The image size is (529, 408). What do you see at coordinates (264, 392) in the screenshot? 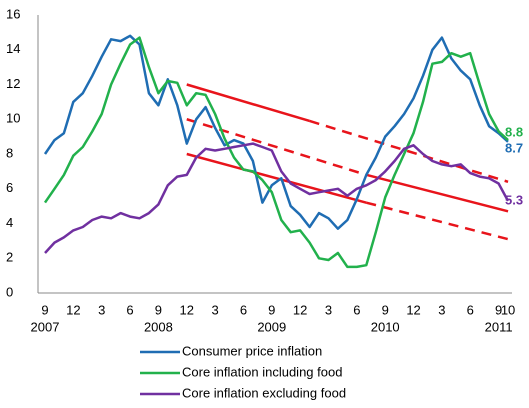
I see `legend-label: Core inflation excluding food` at bounding box center [264, 392].